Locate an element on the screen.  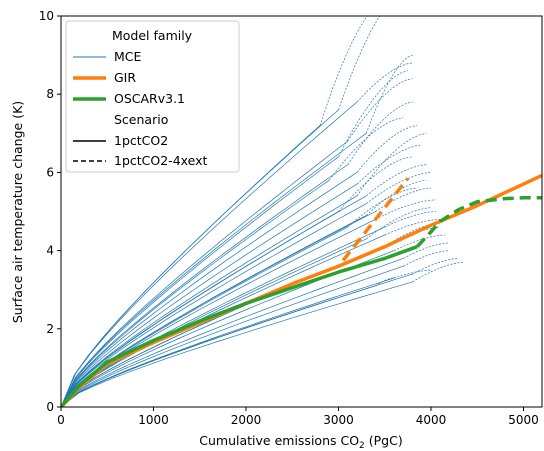
x-tick-label: 3000 is located at coordinates (338, 420).